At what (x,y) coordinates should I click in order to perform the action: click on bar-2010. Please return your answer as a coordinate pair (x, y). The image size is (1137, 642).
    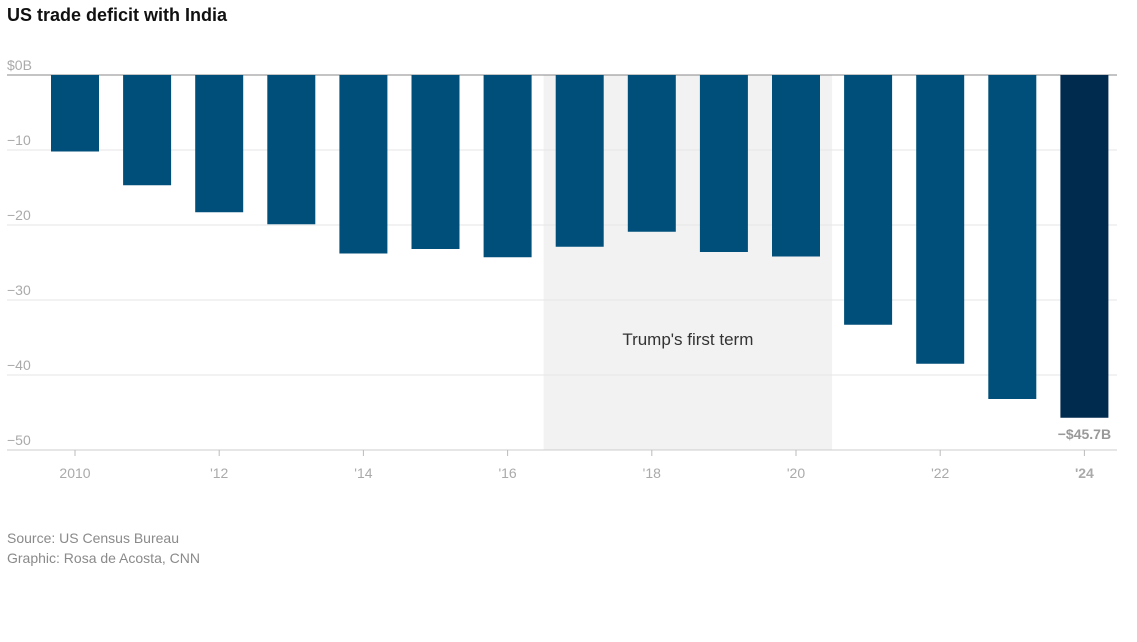
    Looking at the image, I should click on (75, 113).